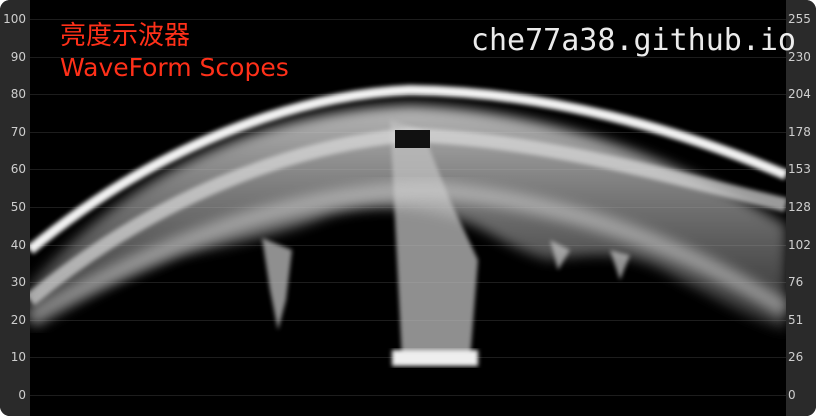  Describe the element at coordinates (174, 67) in the screenshot. I see `scope-title-en: WaveForm Scopes` at that location.